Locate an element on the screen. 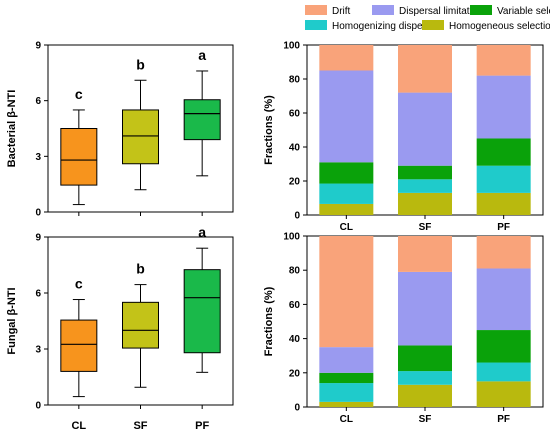  legend-label: Drift is located at coordinates (341, 11).